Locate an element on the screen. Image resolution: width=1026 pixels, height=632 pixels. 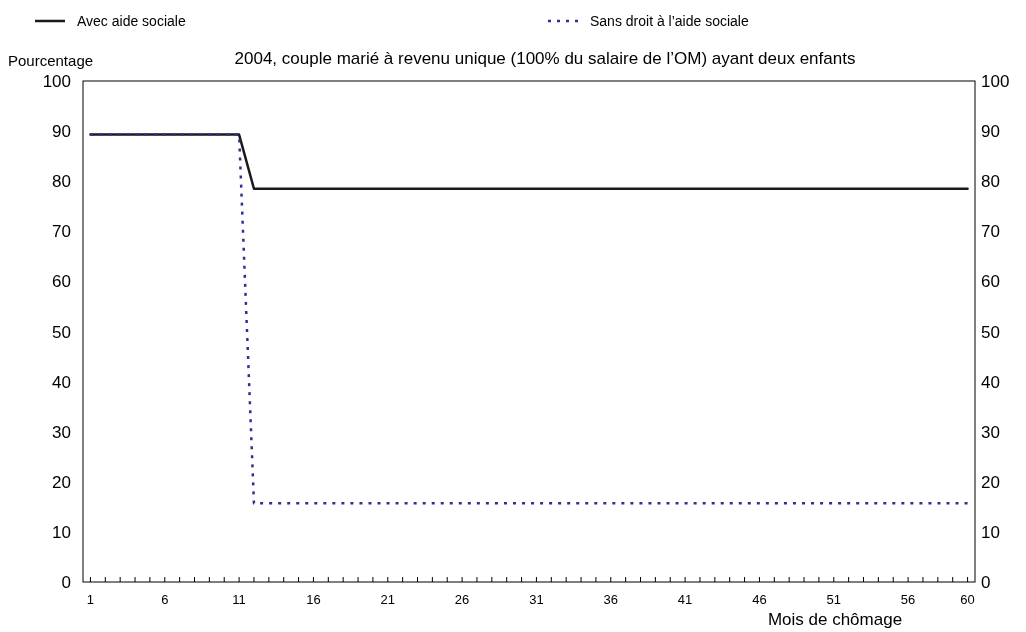
y2-tick-label: 20 is located at coordinates (990, 482).